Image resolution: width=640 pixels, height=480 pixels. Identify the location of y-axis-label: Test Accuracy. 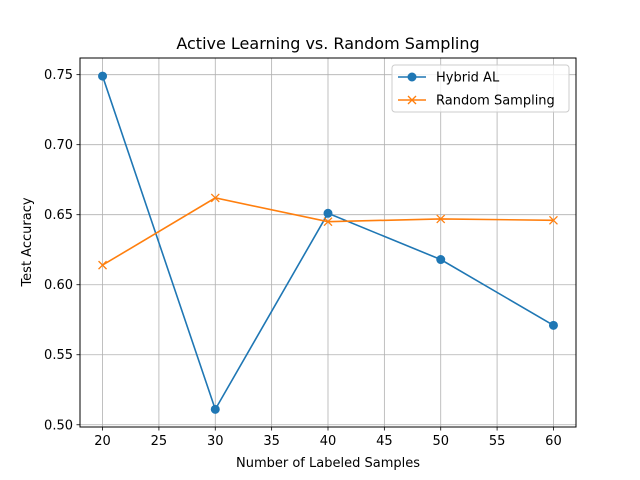
(27, 242).